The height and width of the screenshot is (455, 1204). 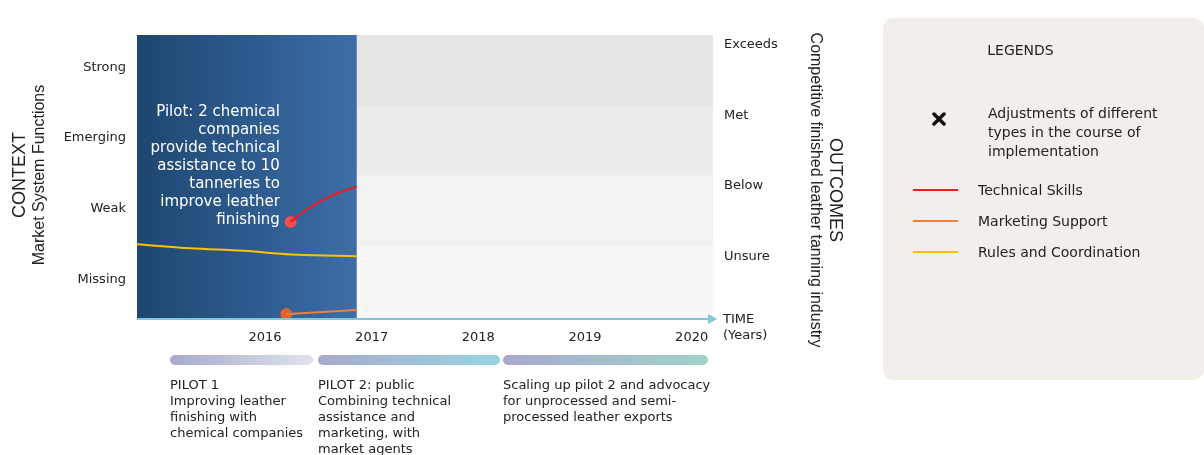 I want to click on text: Missing, so click(x=101, y=278).